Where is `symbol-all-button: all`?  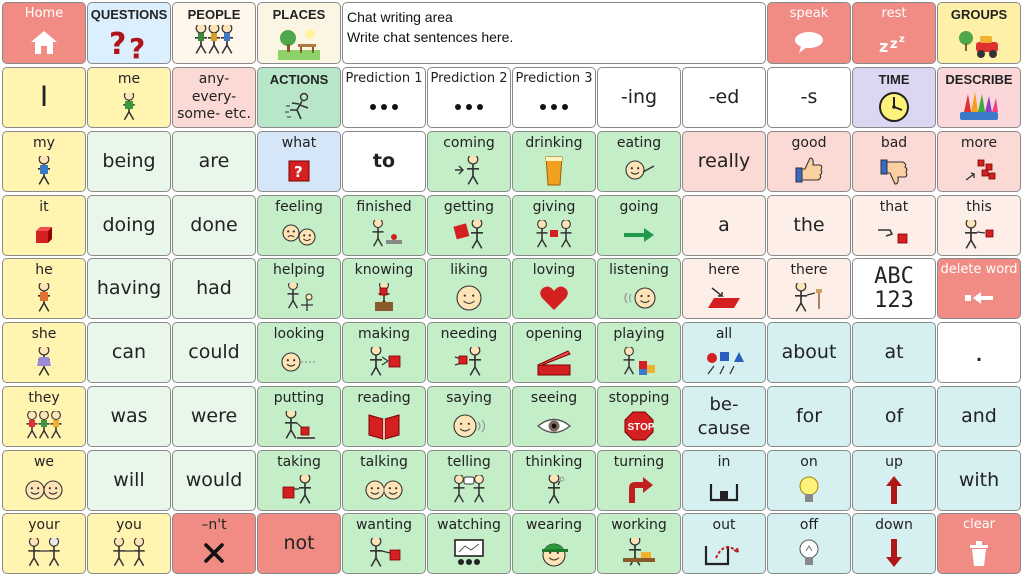 symbol-all-button: all is located at coordinates (724, 352).